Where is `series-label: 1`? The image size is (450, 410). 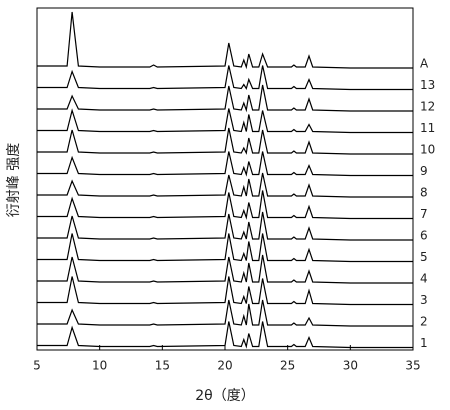 series-label: 1 is located at coordinates (424, 343).